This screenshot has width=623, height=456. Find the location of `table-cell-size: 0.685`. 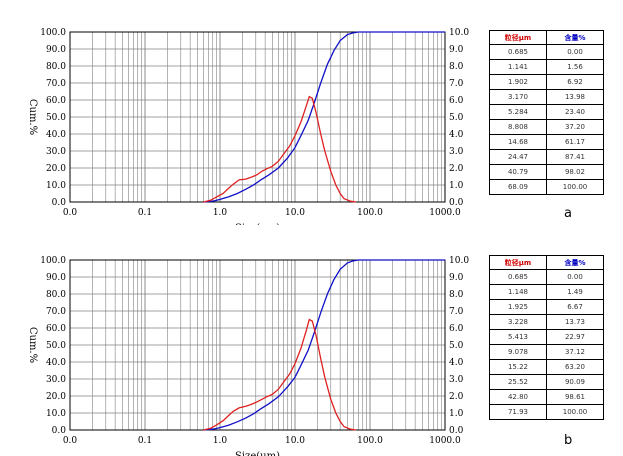

table-cell-size: 0.685 is located at coordinates (518, 277).